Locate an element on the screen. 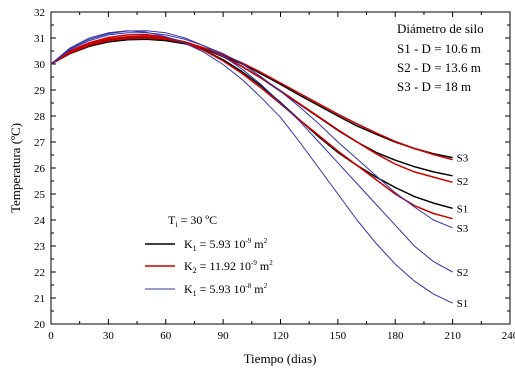 This screenshot has height=371, width=515. x-tick-label: 150 is located at coordinates (338, 336).